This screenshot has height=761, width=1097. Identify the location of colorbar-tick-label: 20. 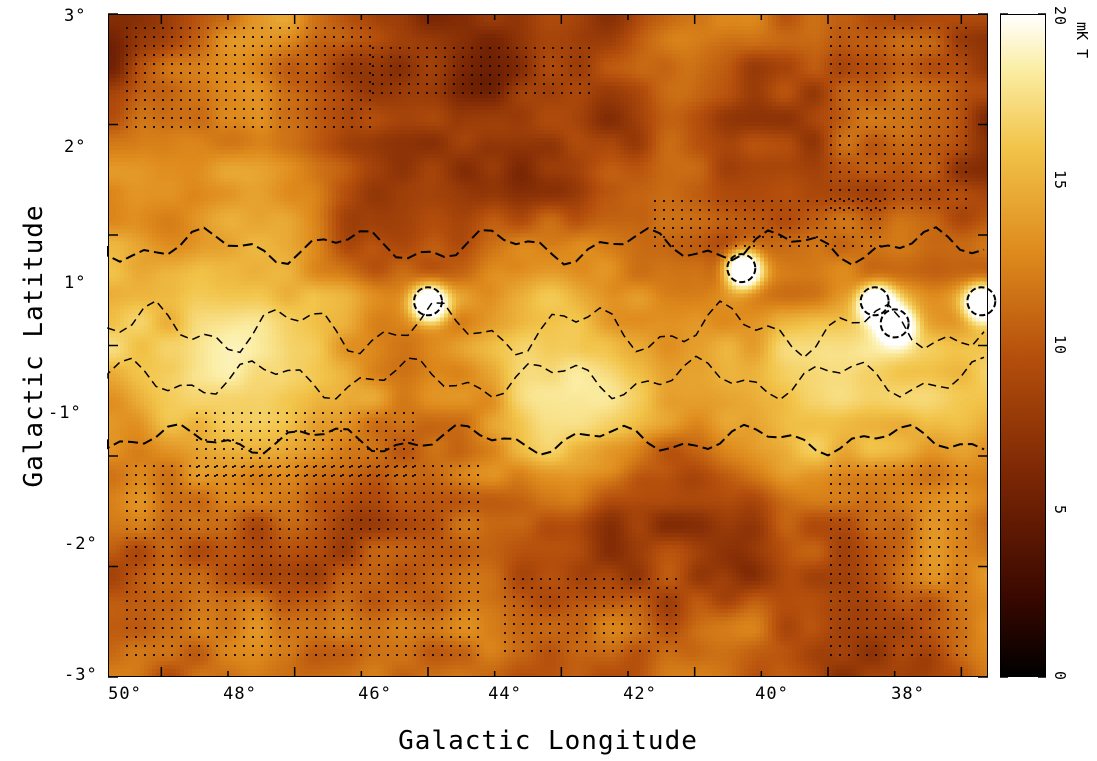
(1060, 16).